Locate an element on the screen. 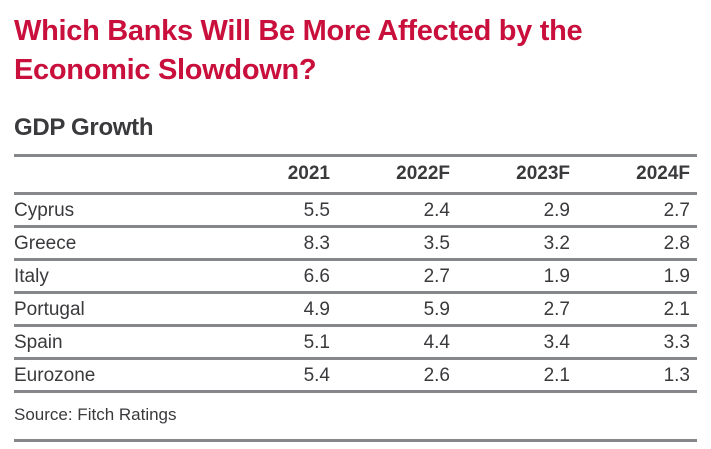 The height and width of the screenshot is (449, 711). cell-value: 4.9 is located at coordinates (270, 309).